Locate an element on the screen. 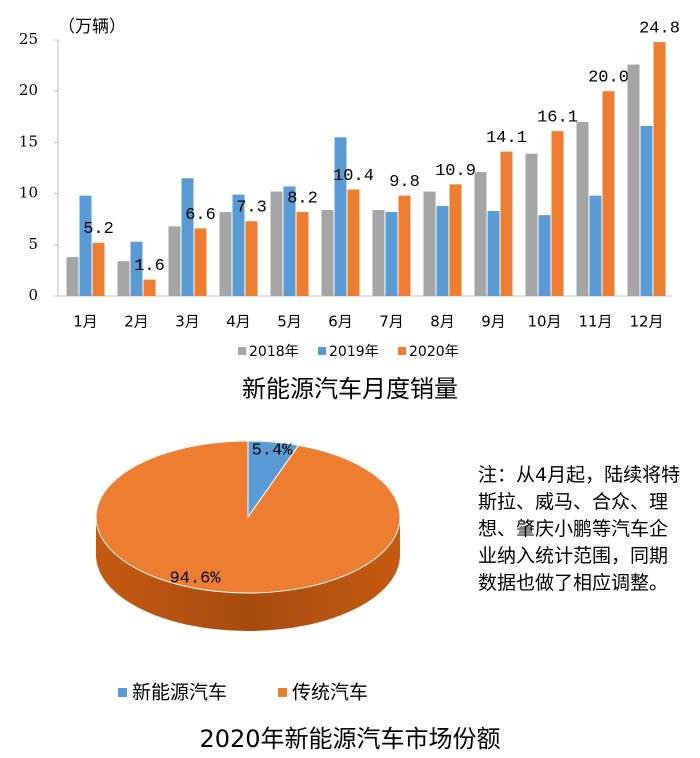 This screenshot has height=758, width=700. x-tick-label: 5月 is located at coordinates (289, 322).